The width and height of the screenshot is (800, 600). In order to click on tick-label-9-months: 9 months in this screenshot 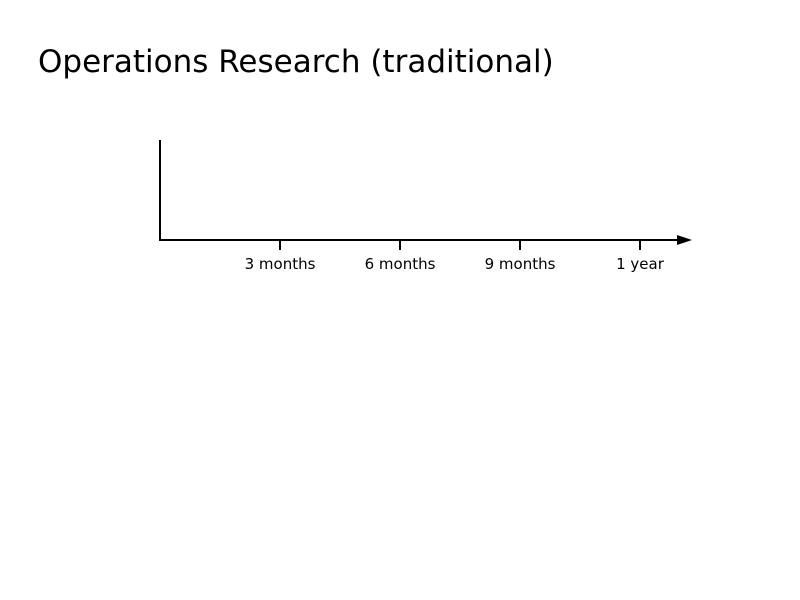, I will do `click(520, 264)`.